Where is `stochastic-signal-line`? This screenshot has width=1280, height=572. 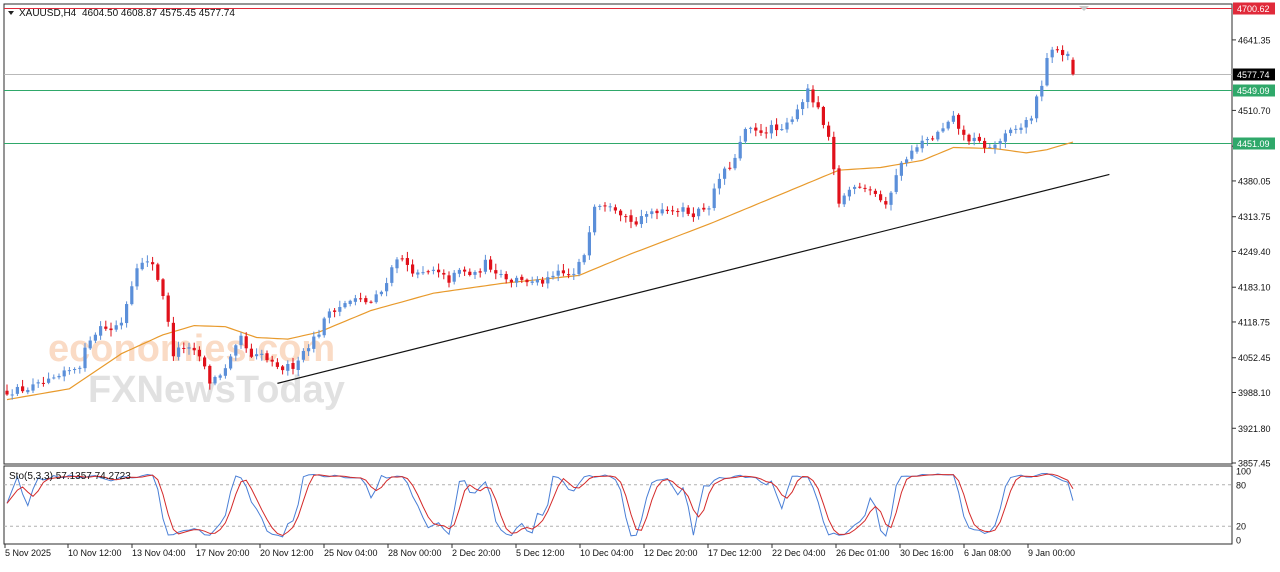
stochastic-signal-line is located at coordinates (540, 505).